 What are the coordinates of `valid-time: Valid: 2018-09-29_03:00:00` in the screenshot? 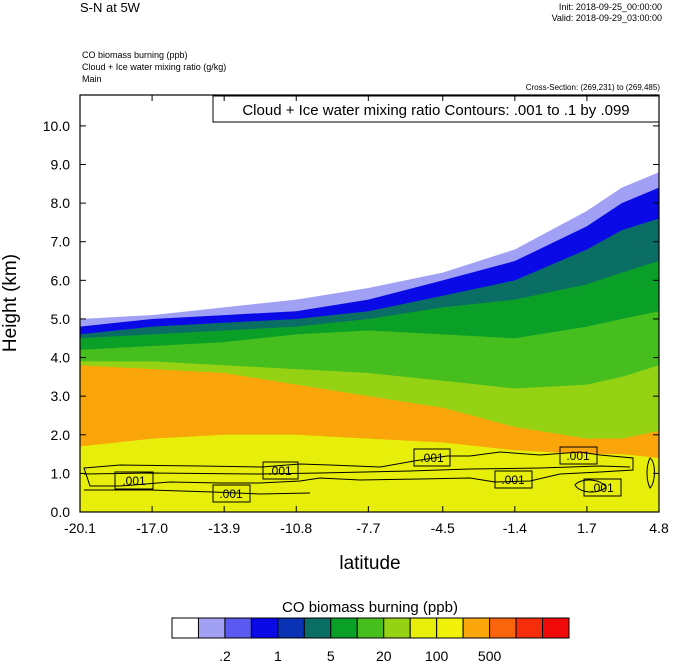 It's located at (606, 18).